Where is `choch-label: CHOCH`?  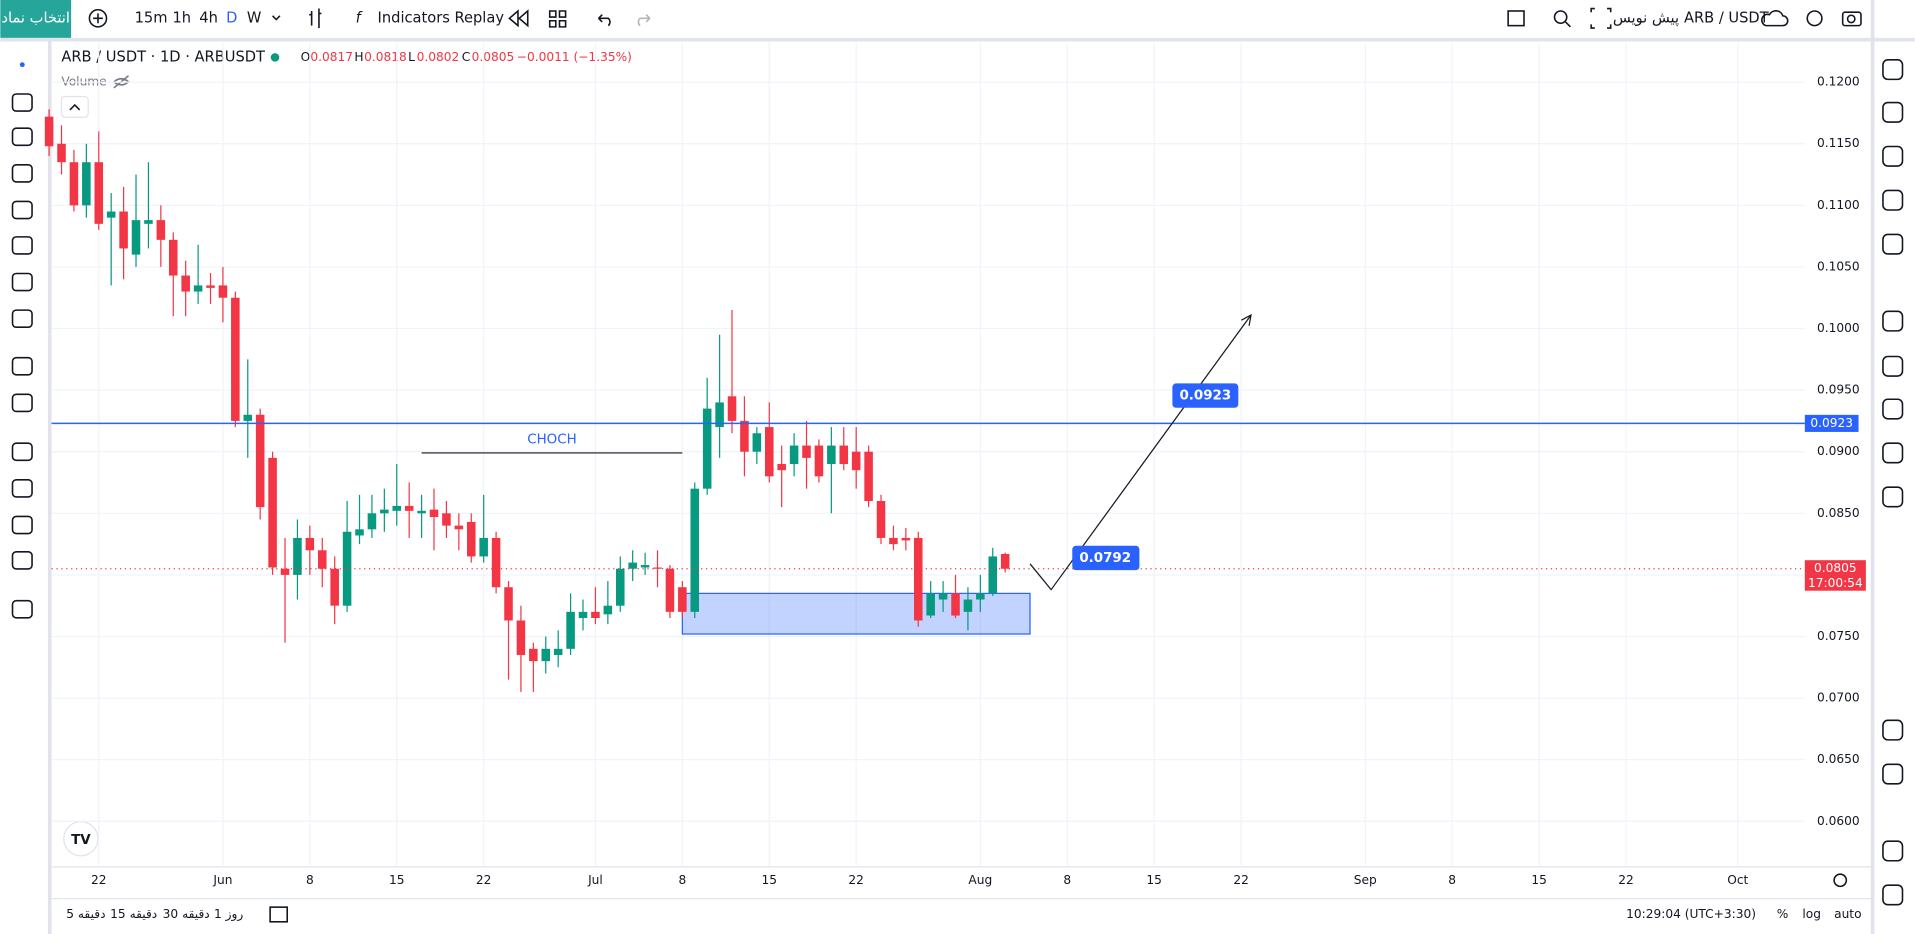
choch-label: CHOCH is located at coordinates (552, 440).